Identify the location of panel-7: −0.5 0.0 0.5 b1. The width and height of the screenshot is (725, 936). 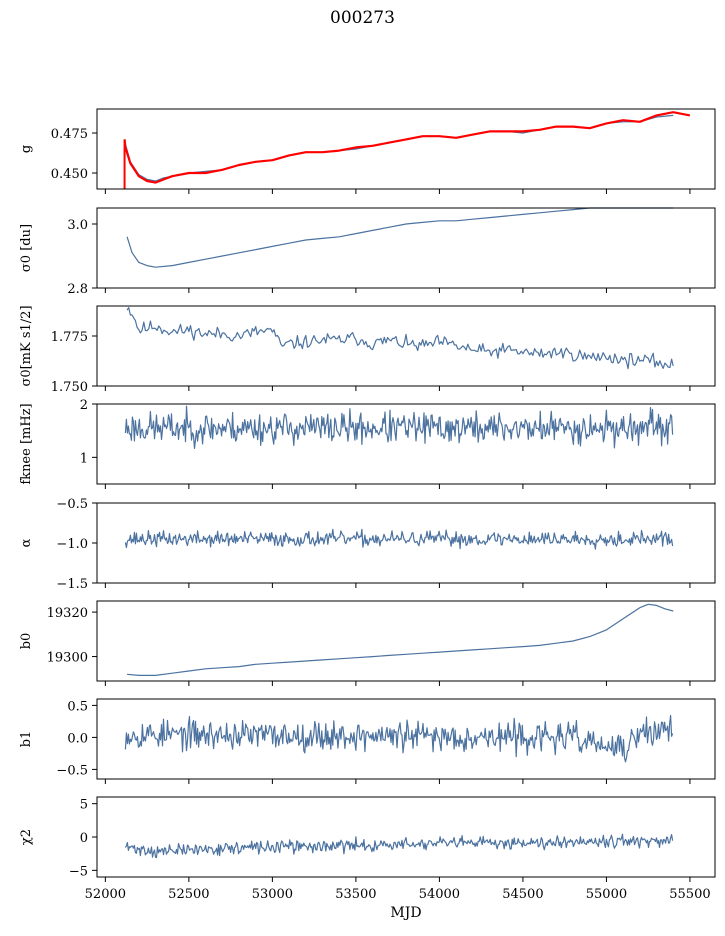
(367, 741).